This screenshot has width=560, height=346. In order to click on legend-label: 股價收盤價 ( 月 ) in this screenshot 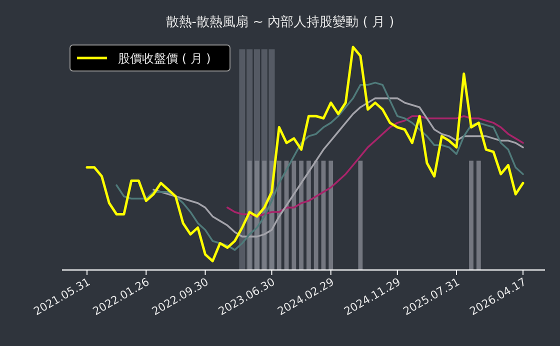, I will do `click(164, 59)`.